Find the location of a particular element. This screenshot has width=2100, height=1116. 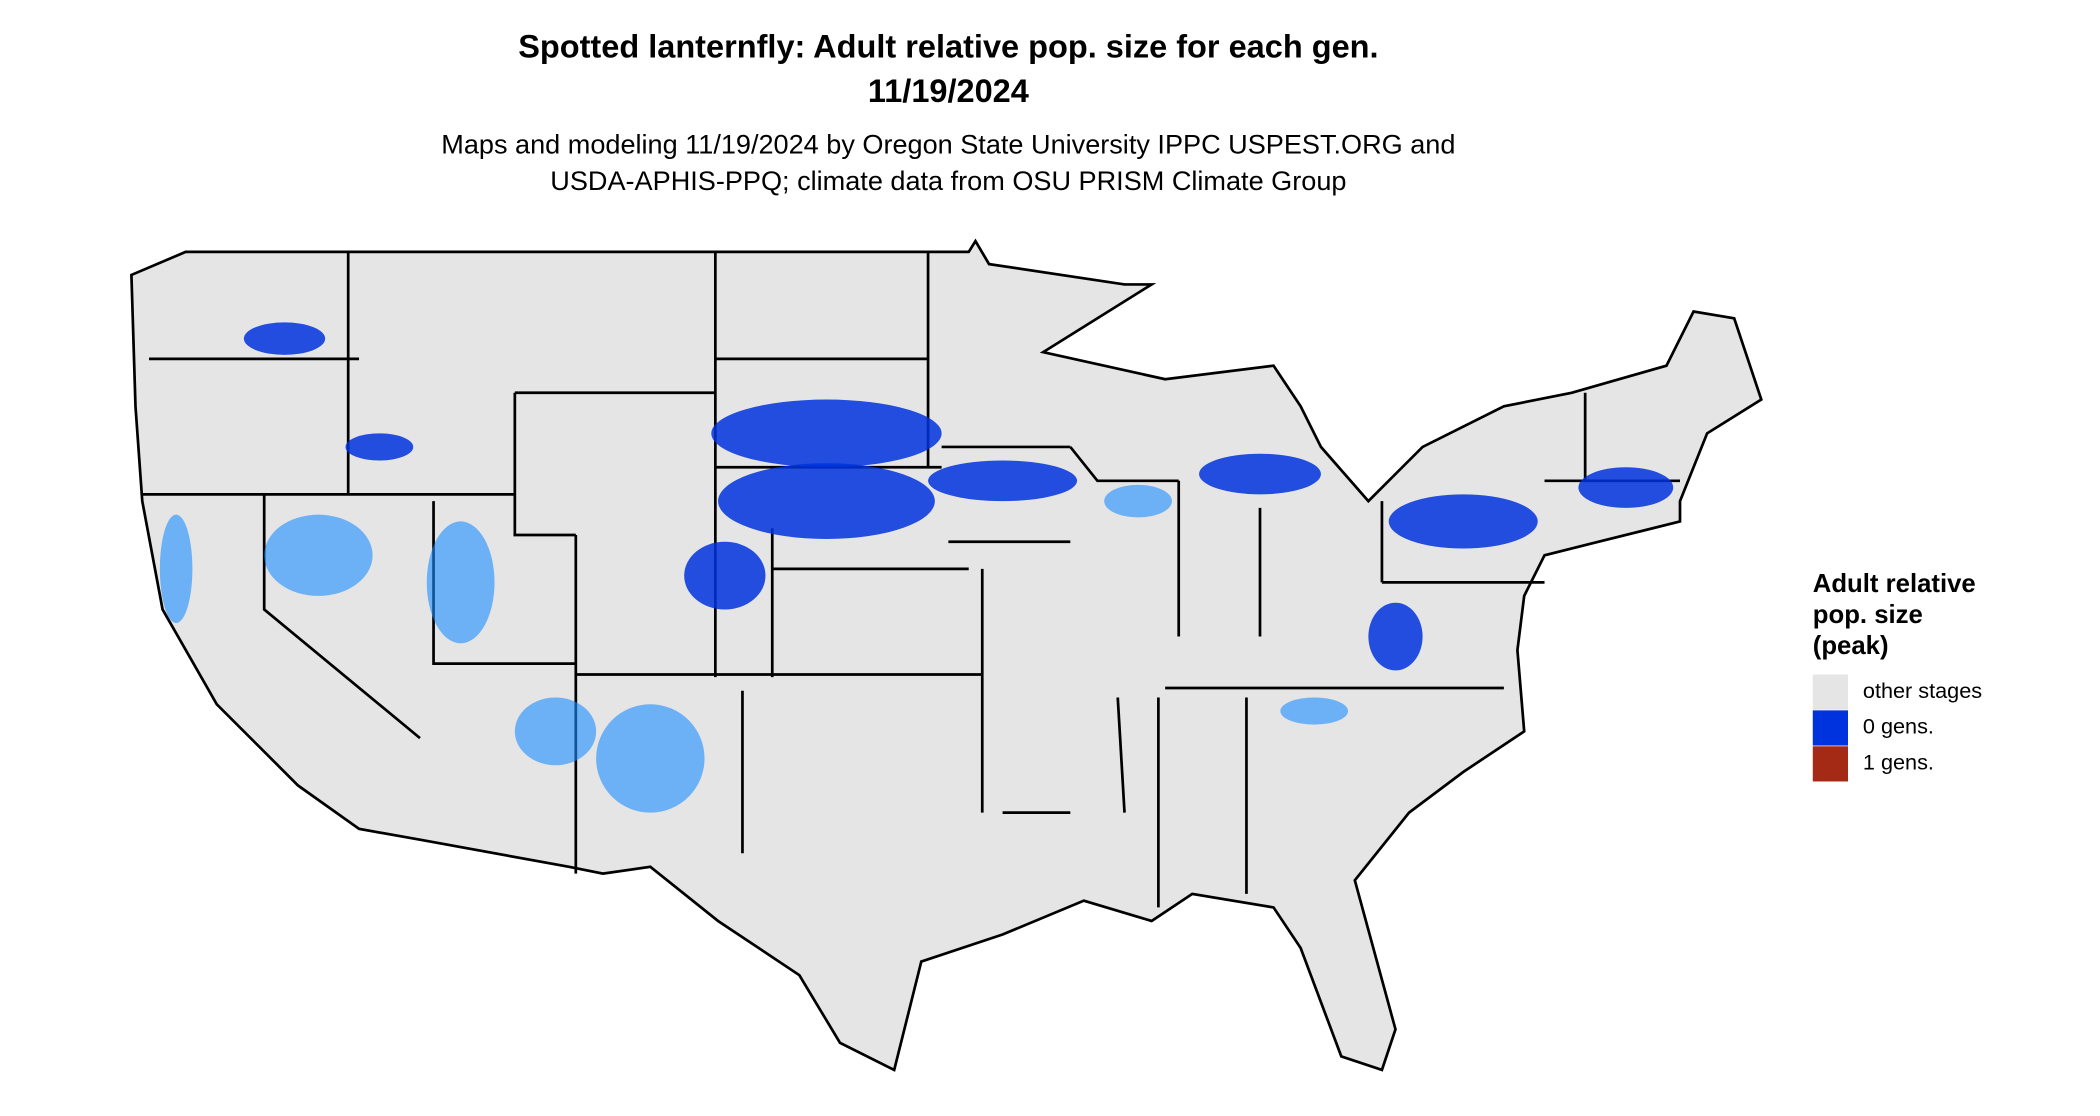

title: 11/19/2024 is located at coordinates (948, 91).